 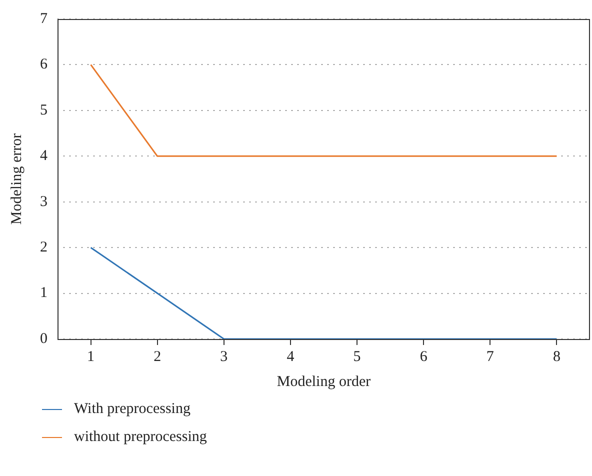 What do you see at coordinates (357, 356) in the screenshot?
I see `x-tick-label: 5` at bounding box center [357, 356].